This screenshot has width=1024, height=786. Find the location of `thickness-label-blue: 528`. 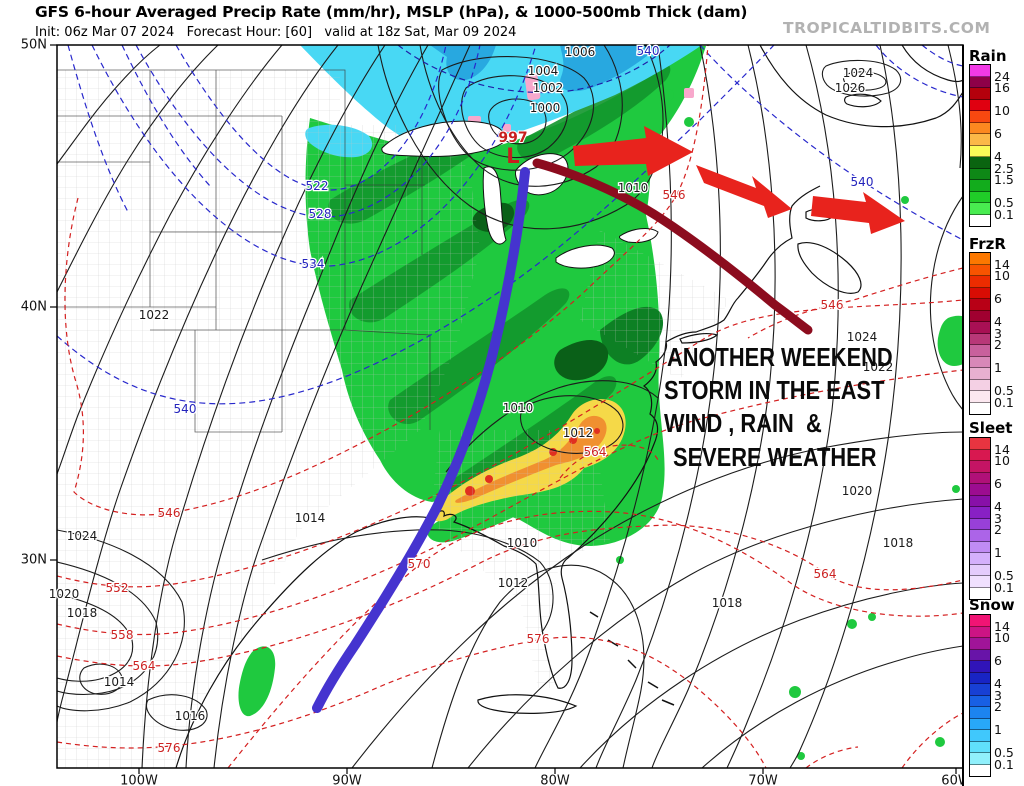

thickness-label-blue: 528 is located at coordinates (320, 214).